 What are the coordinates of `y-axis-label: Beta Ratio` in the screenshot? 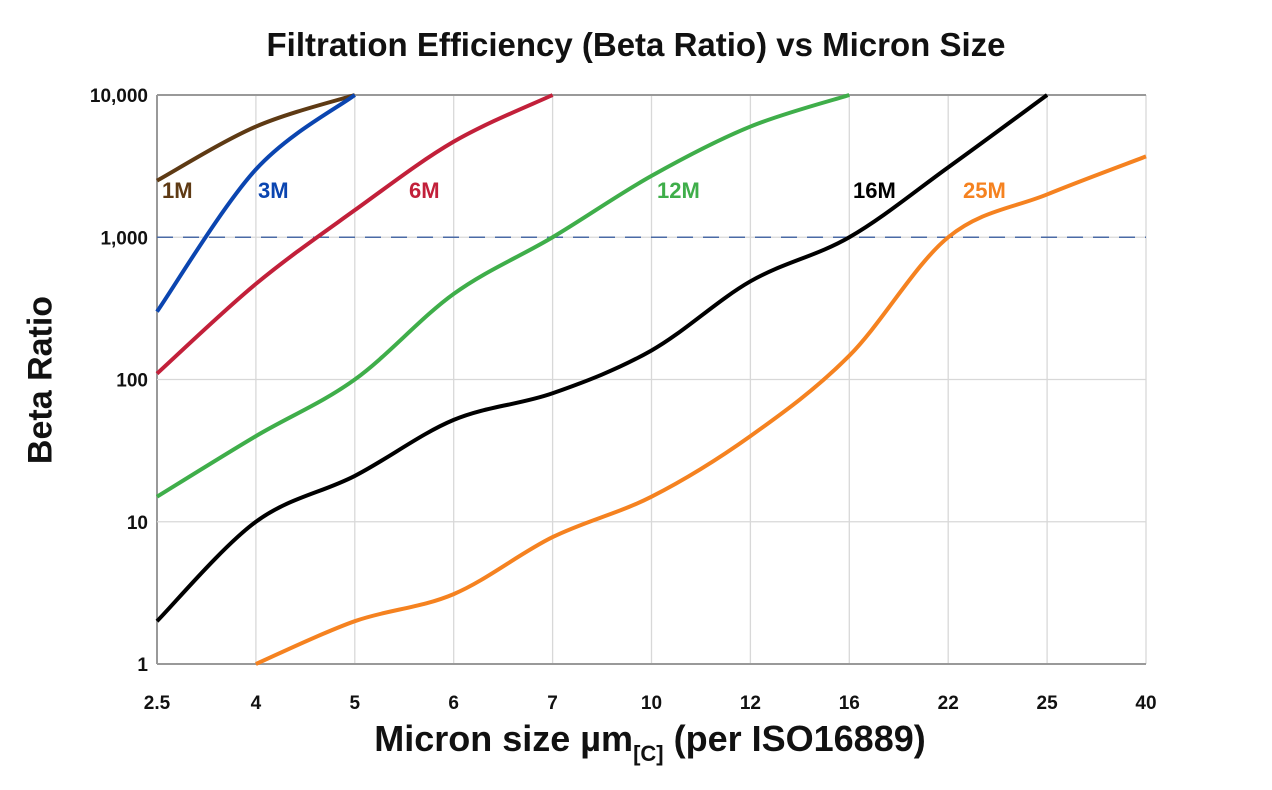 It's located at (40, 380).